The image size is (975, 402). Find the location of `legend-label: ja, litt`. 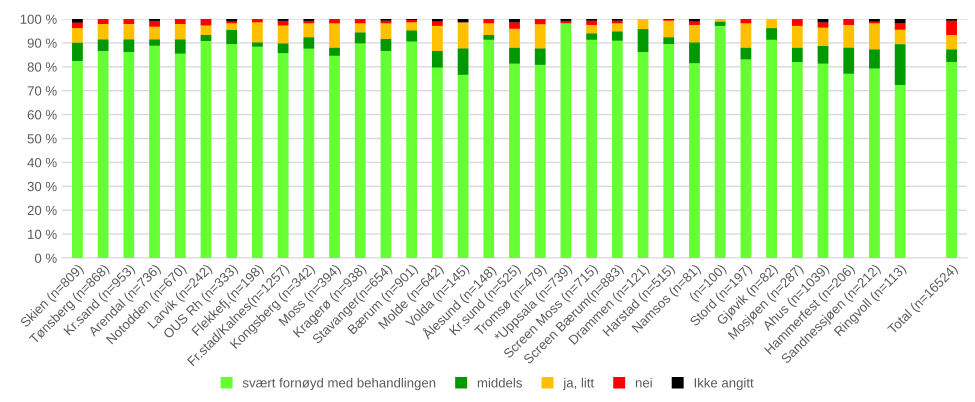

legend-label: ja, litt is located at coordinates (578, 384).